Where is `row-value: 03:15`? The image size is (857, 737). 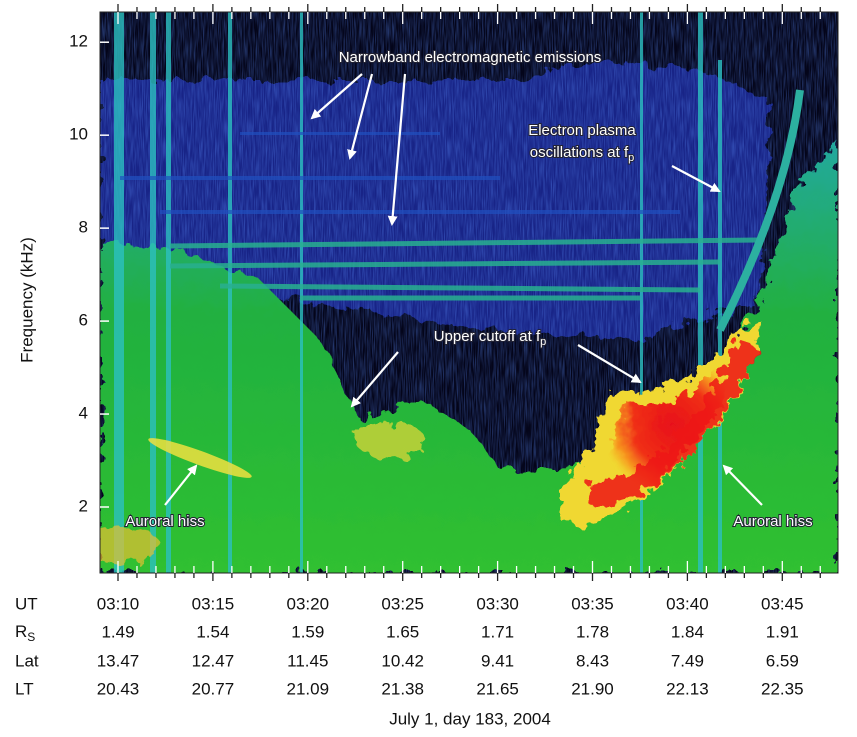
row-value: 03:15 is located at coordinates (213, 603).